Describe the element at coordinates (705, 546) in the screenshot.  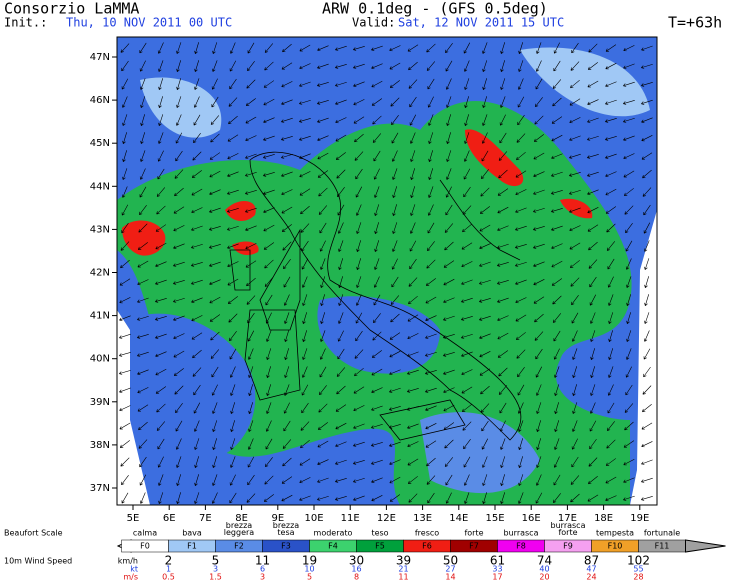
I see `bar-arrow` at that location.